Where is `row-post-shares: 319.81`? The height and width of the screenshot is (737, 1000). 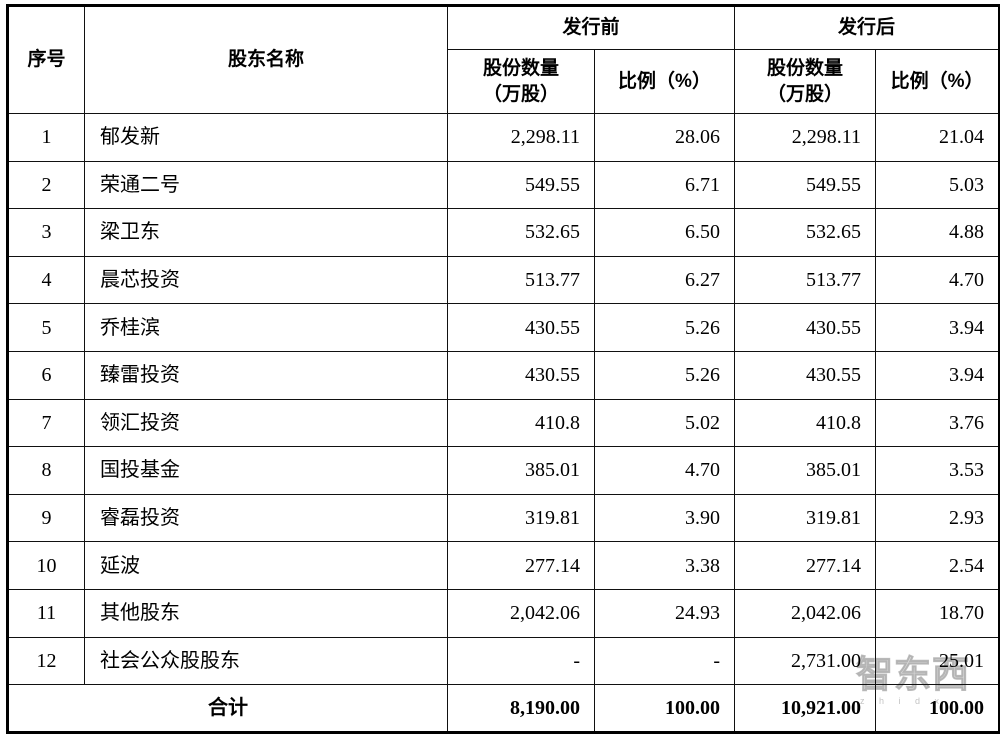 row-post-shares: 319.81 is located at coordinates (805, 518).